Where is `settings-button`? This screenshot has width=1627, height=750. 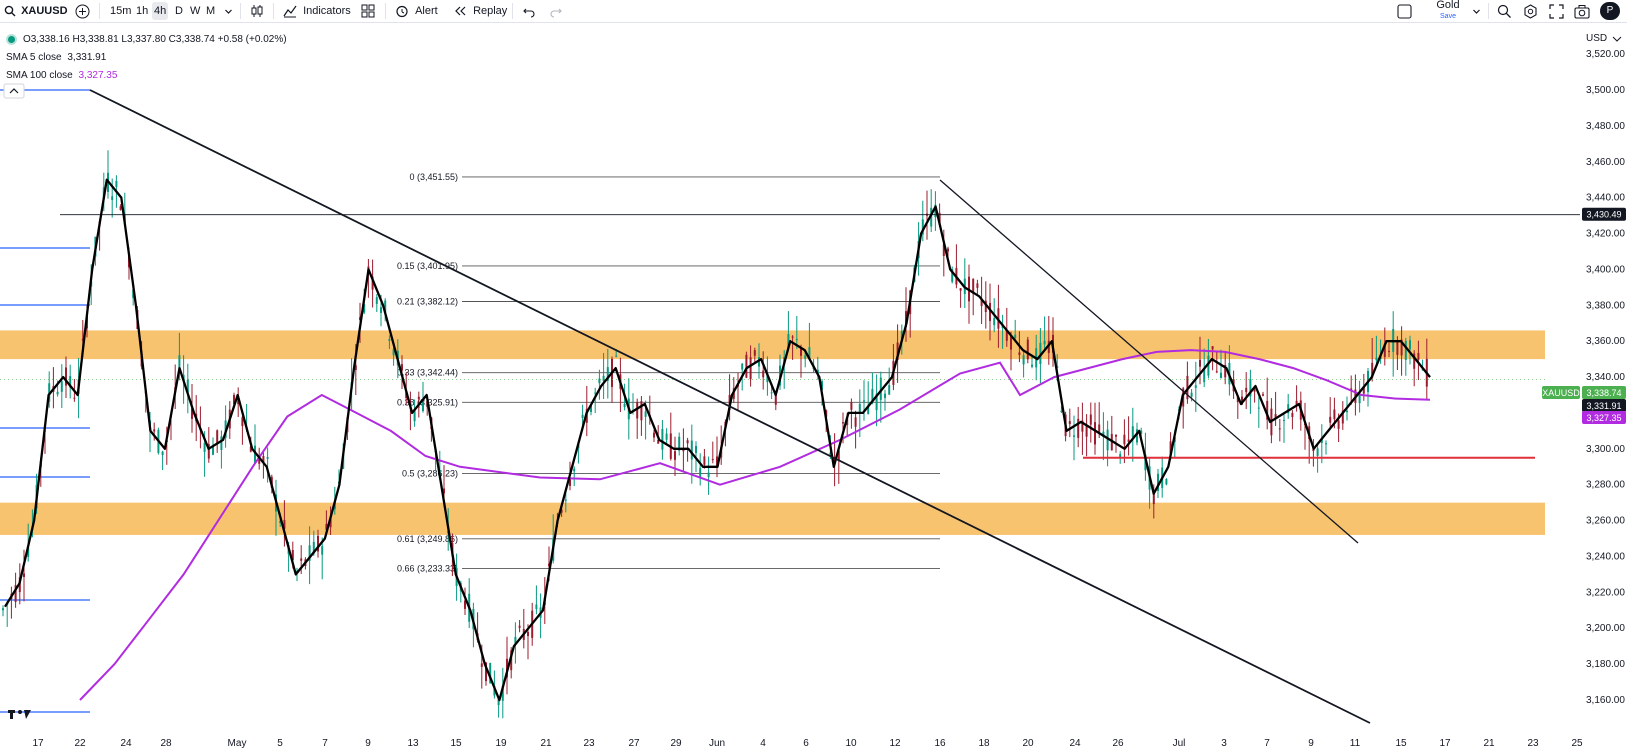 settings-button is located at coordinates (1530, 11).